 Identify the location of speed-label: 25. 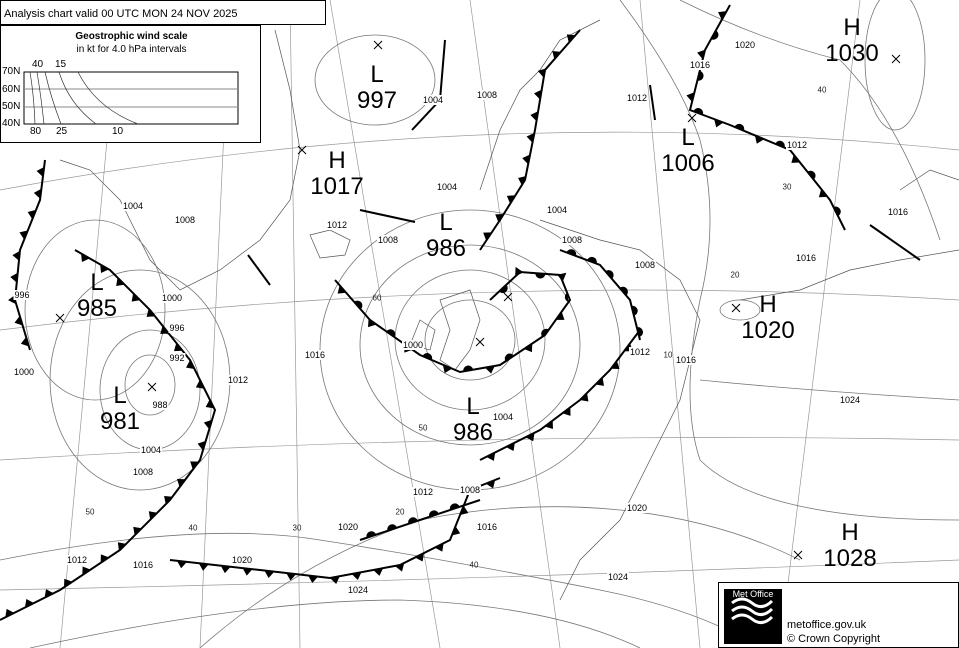
(62, 131).